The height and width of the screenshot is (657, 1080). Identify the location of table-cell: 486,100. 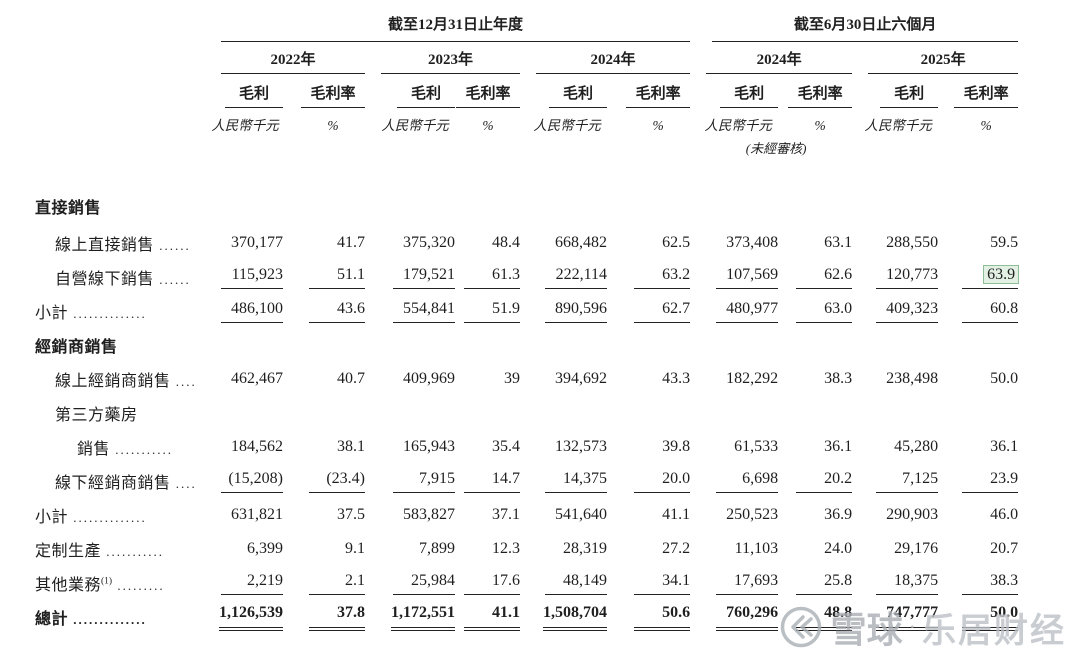
(244, 311).